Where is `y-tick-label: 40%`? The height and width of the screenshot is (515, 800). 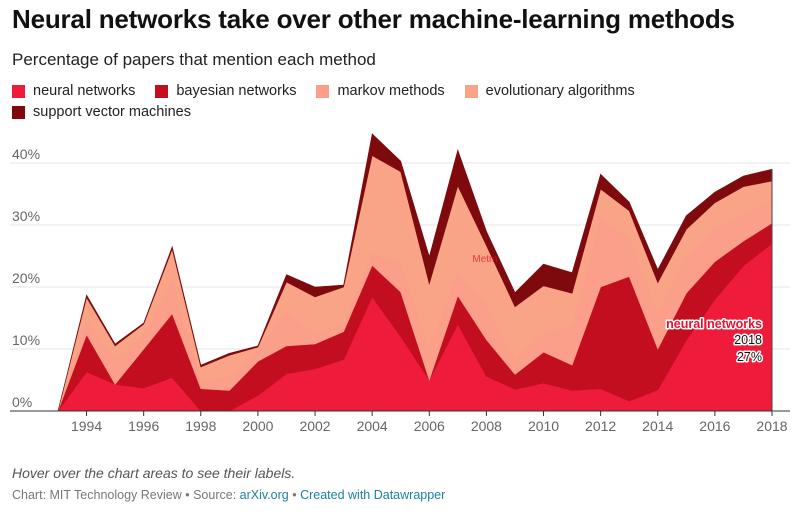 y-tick-label: 40% is located at coordinates (26, 154).